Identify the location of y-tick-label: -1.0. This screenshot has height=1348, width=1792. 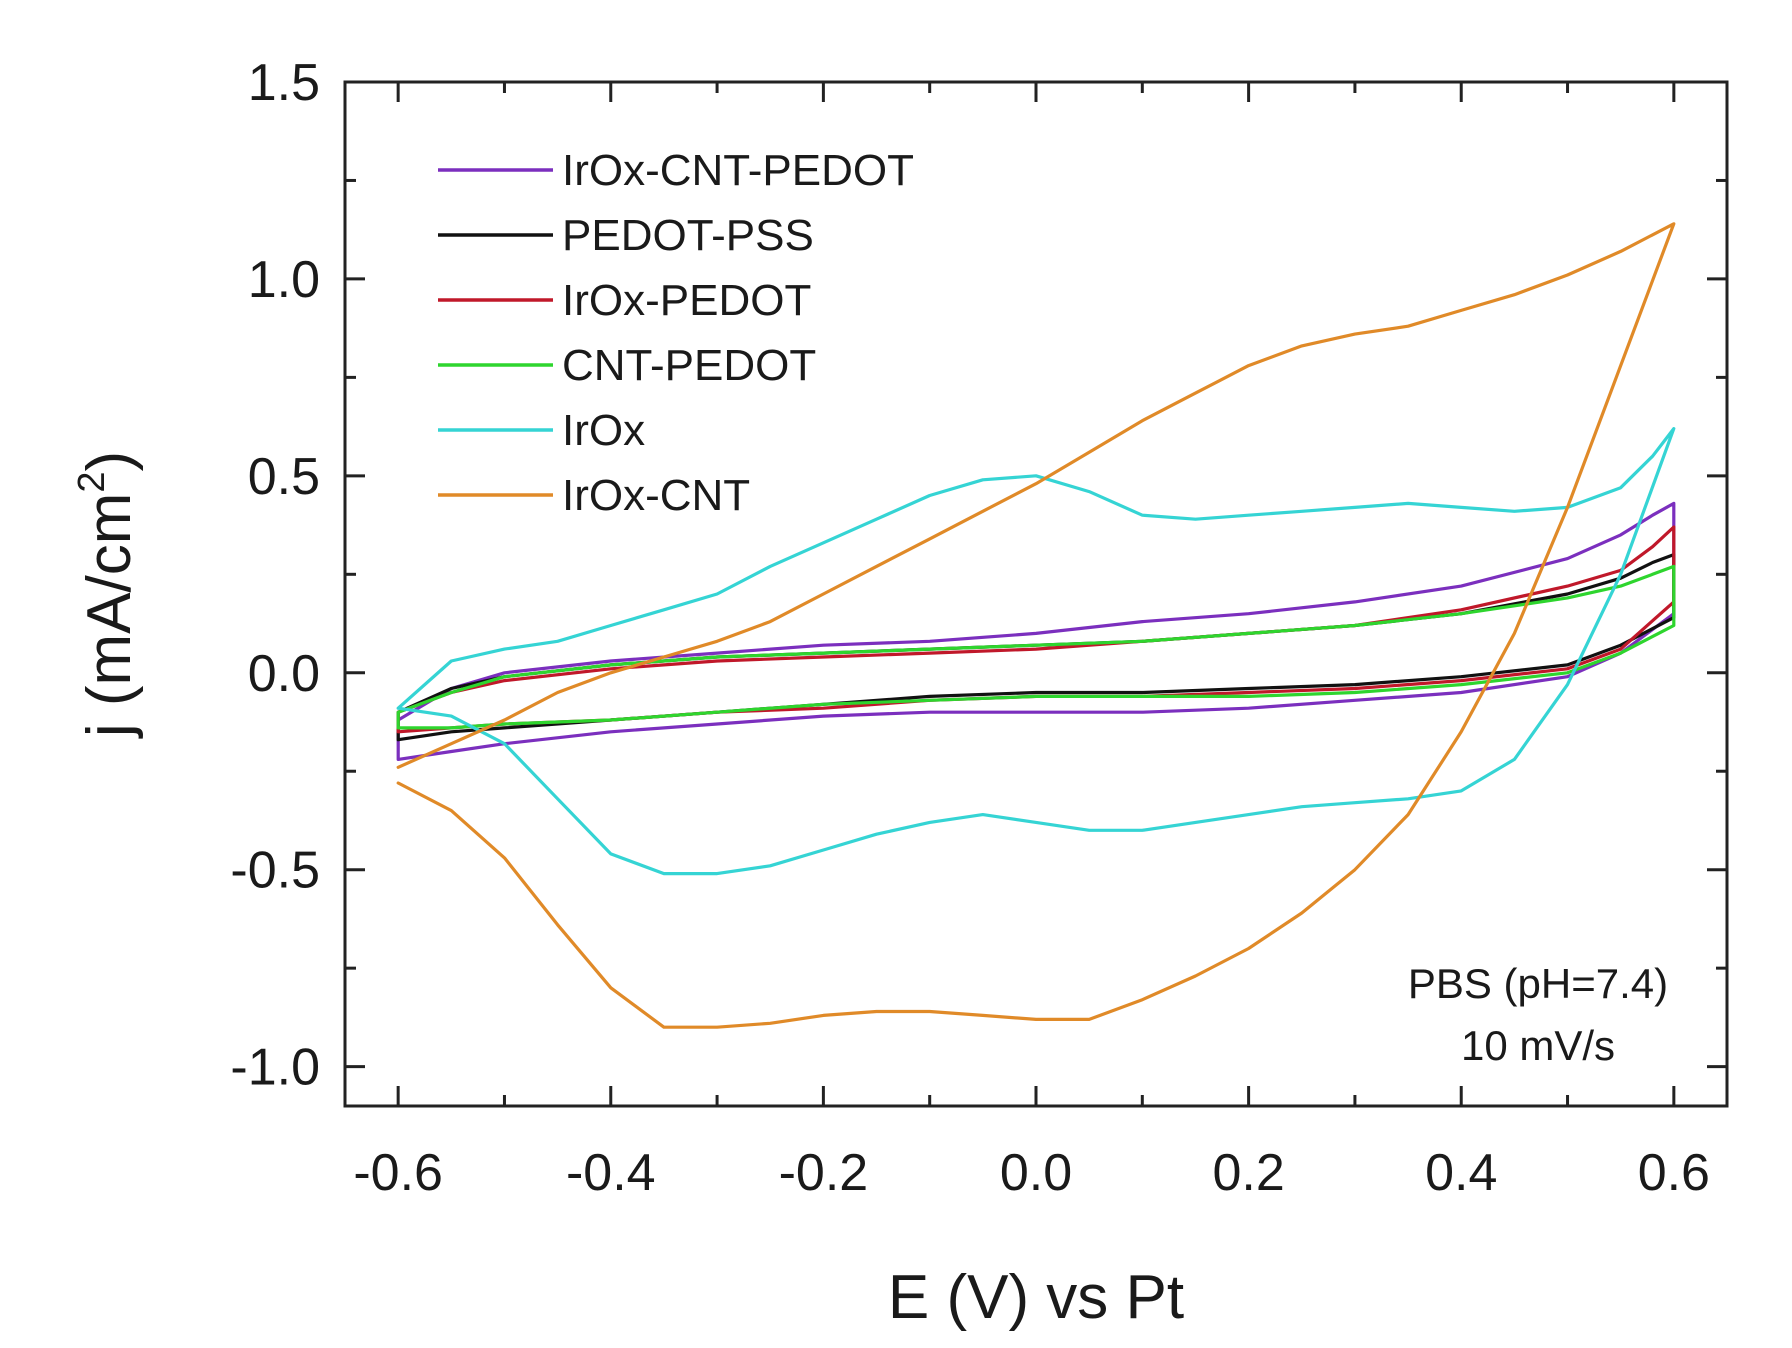
(275, 1068).